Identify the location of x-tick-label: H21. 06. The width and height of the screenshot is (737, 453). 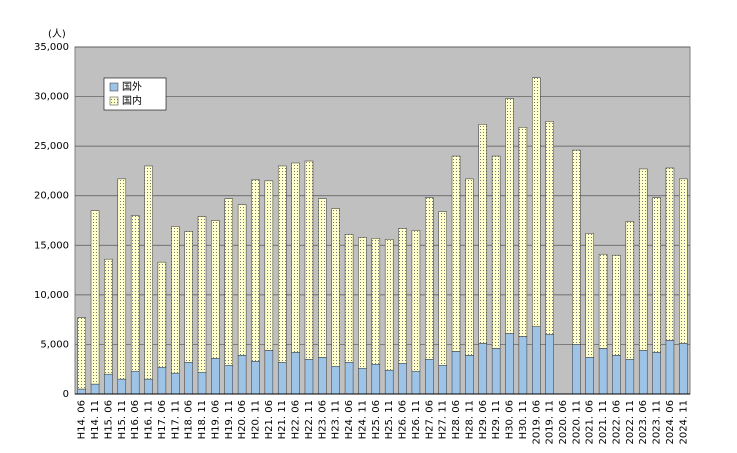
(269, 419).